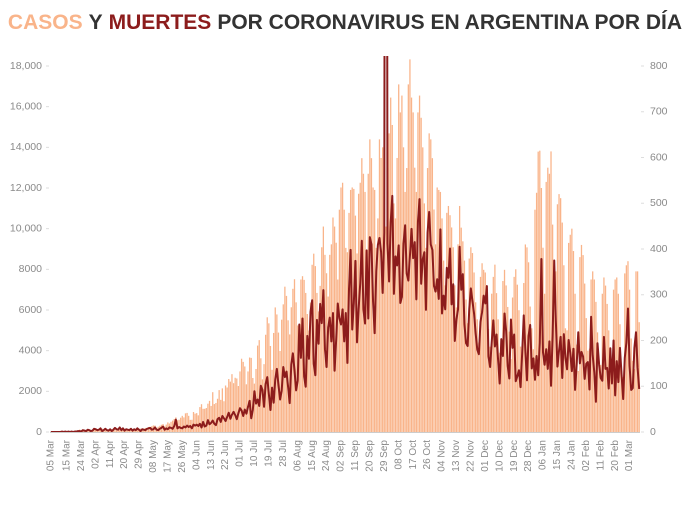 The height and width of the screenshot is (507, 691). I want to click on x-tick-label: 20 Apr, so click(124, 454).